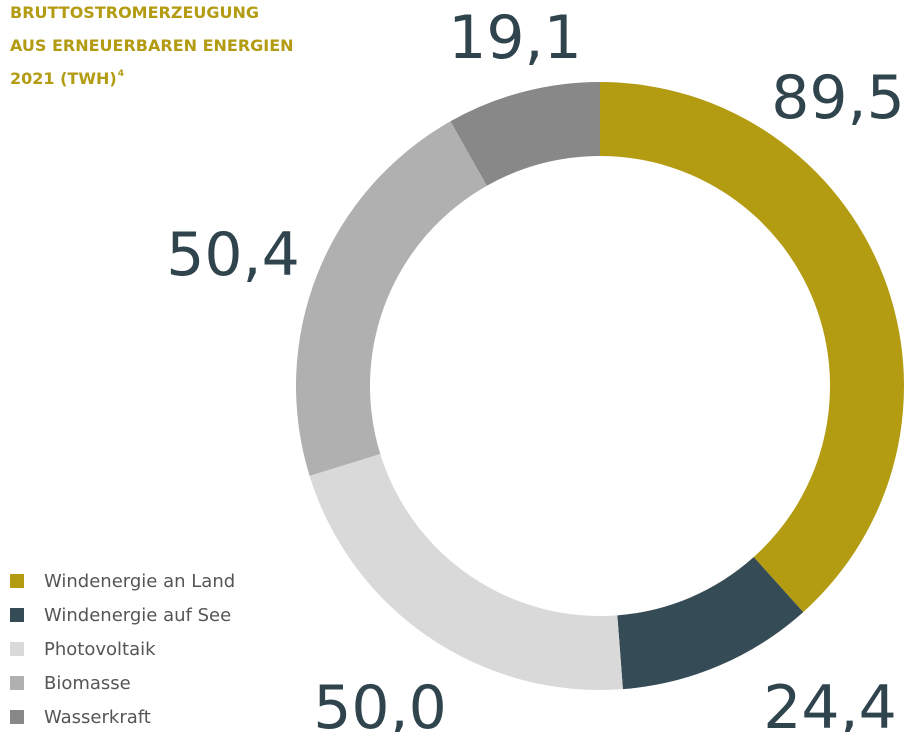  Describe the element at coordinates (380, 702) in the screenshot. I see `value-label: 50,0` at that location.